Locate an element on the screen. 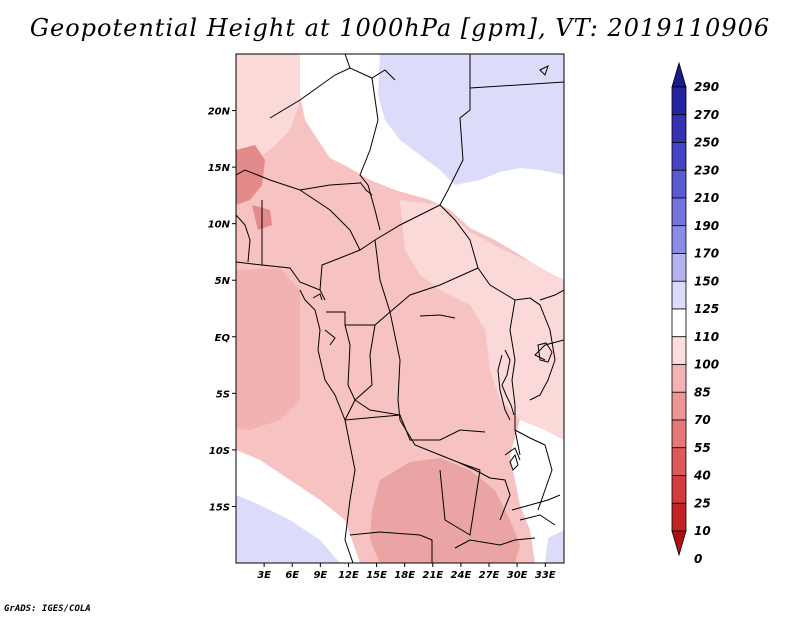 The image size is (800, 618). lat-tick-label: 15S is located at coordinates (219, 507).